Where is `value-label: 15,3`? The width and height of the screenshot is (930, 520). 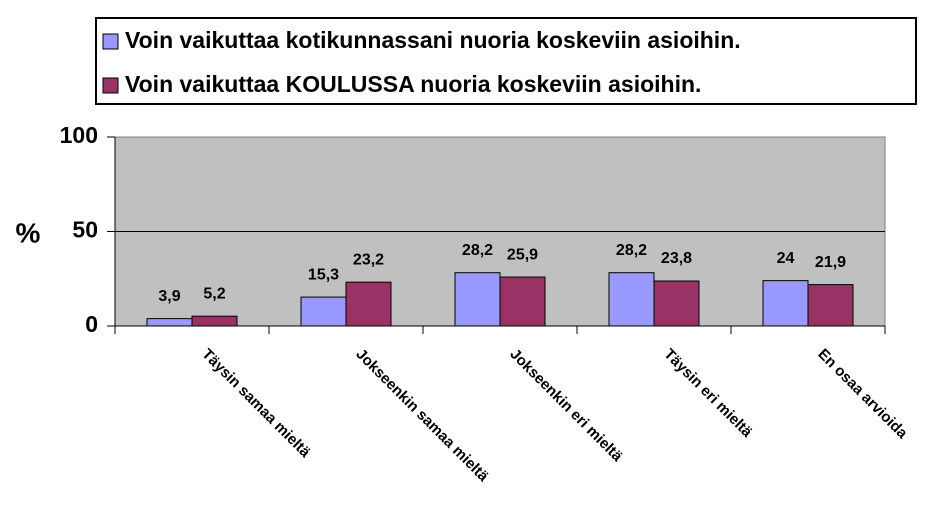 value-label: 15,3 is located at coordinates (323, 274).